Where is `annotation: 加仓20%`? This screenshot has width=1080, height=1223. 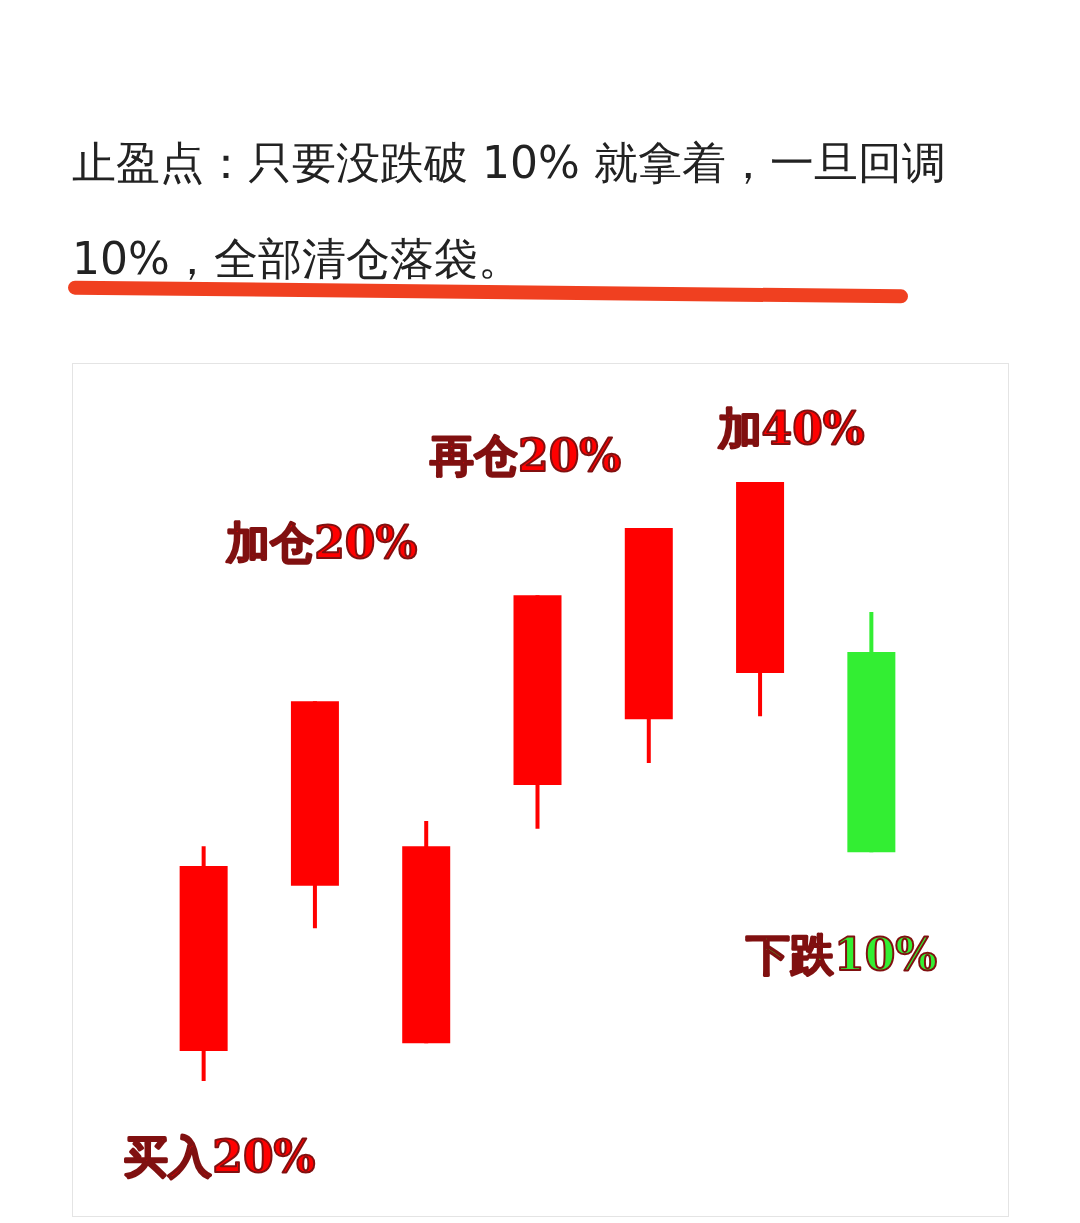 annotation: 加仓20% is located at coordinates (321, 542).